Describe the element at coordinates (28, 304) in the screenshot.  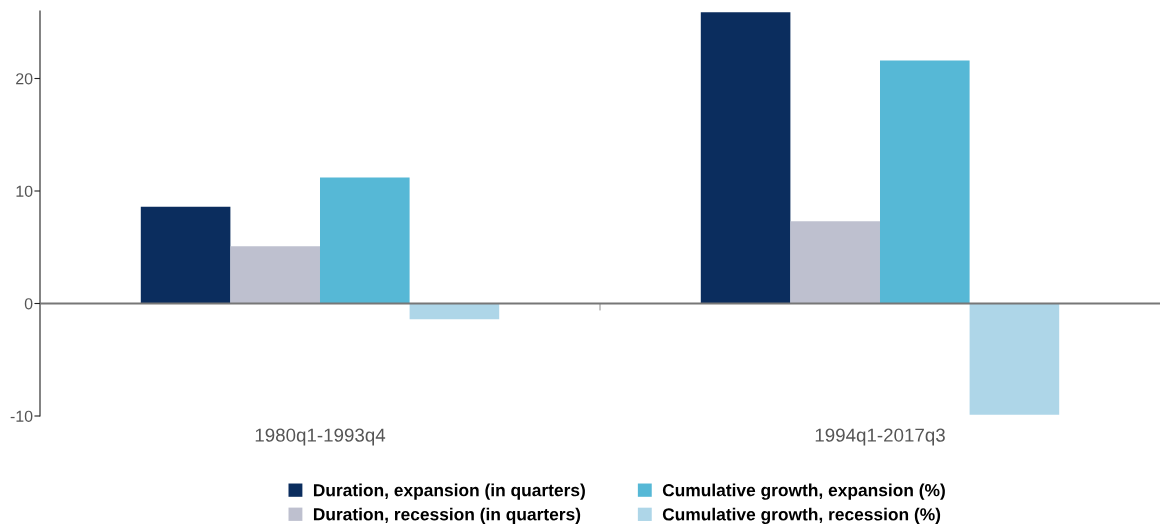
I see `y-tick-label: 0` at that location.